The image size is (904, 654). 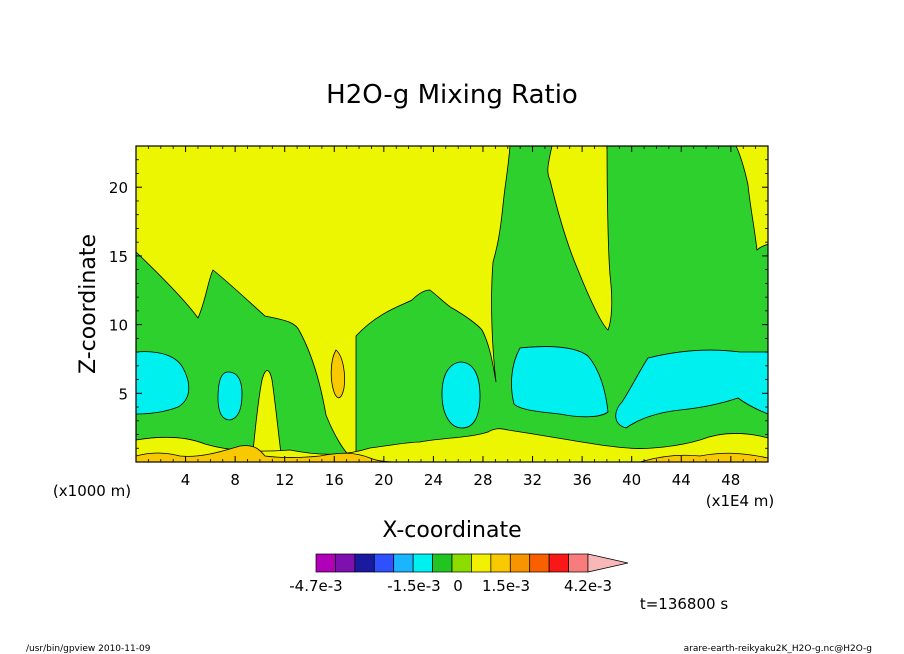 What do you see at coordinates (506, 586) in the screenshot?
I see `colorbar-label: 1.5e-3` at bounding box center [506, 586].